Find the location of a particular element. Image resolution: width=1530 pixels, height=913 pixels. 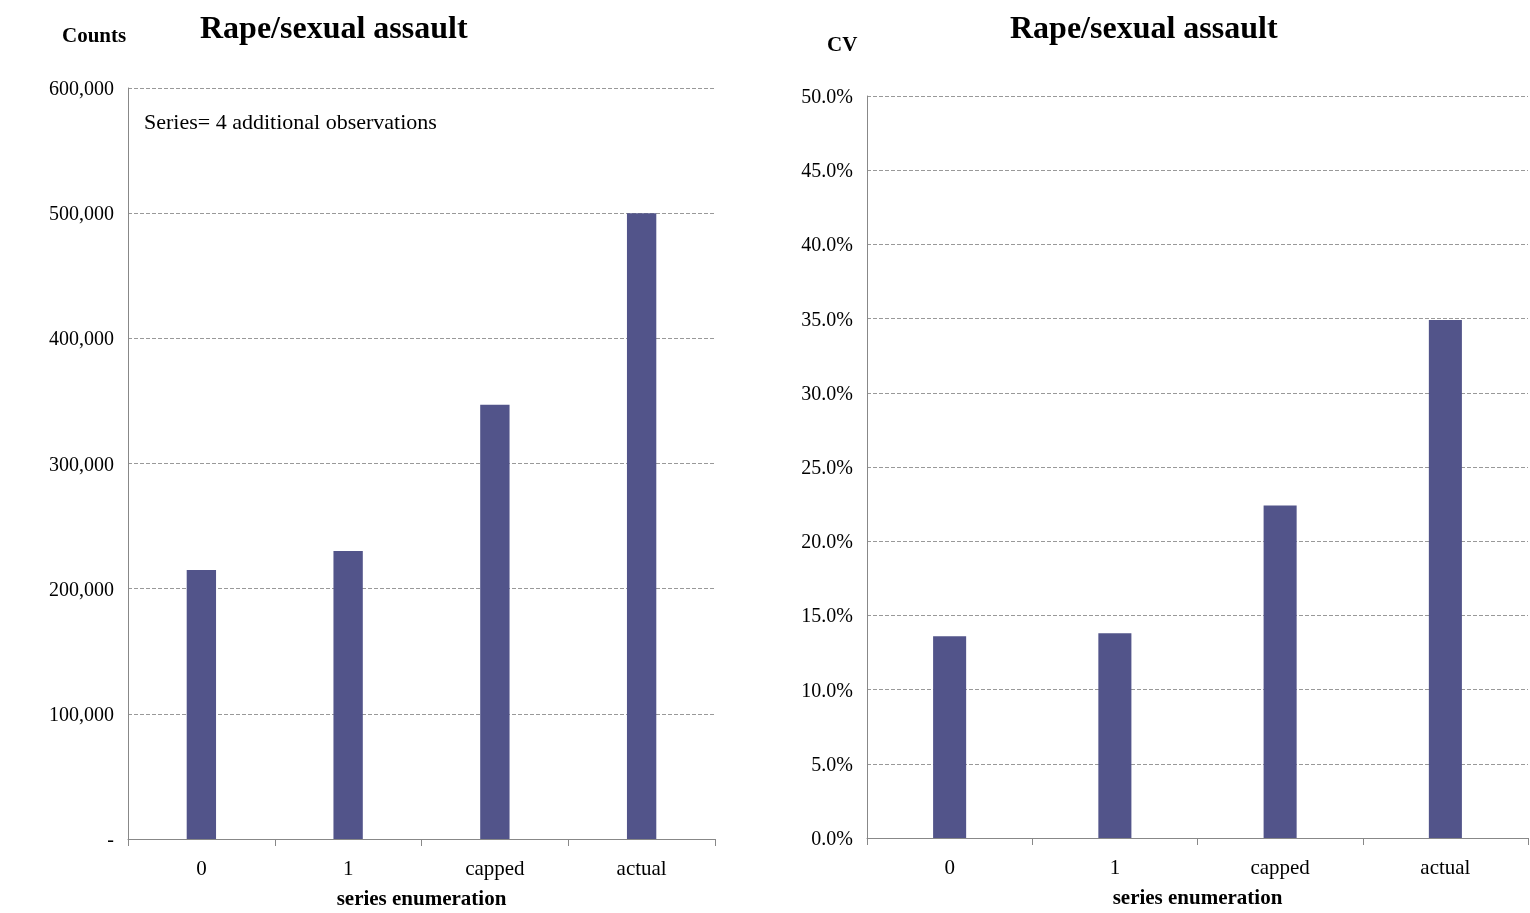

y-tick-label: 400,000 is located at coordinates (81, 338).